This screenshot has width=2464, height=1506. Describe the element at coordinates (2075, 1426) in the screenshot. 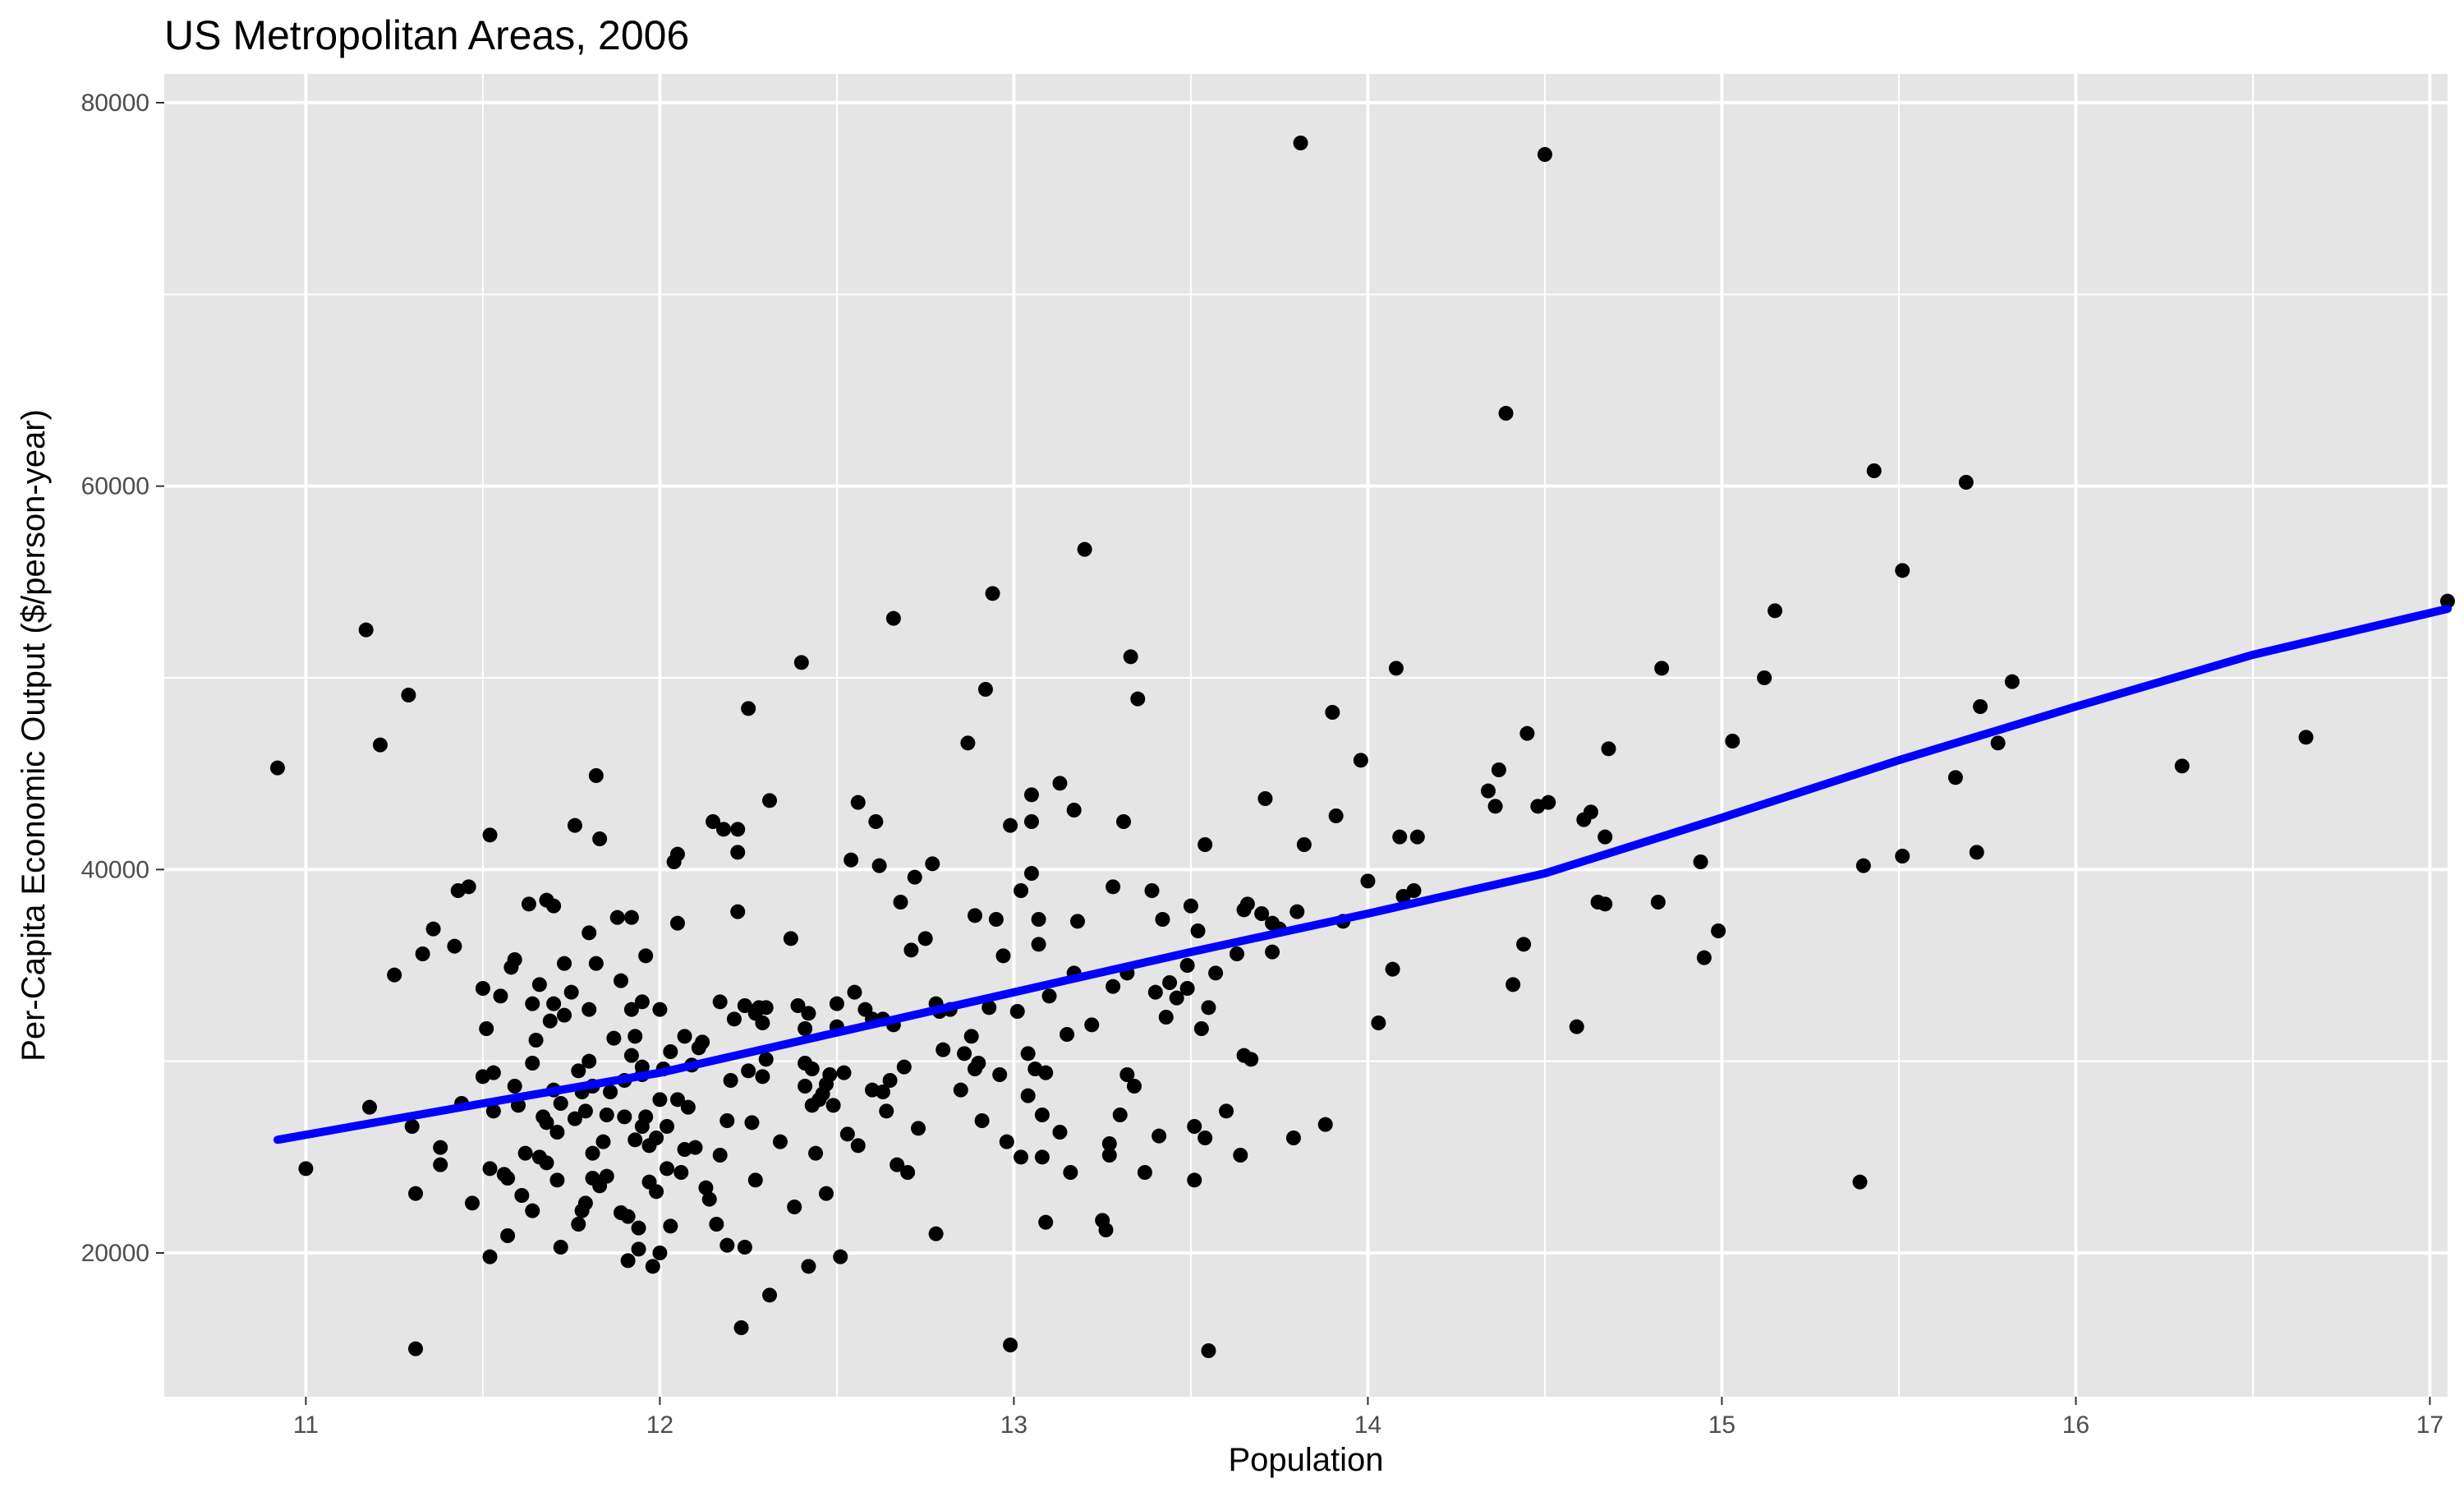

I see `x-tick-label: 16` at that location.